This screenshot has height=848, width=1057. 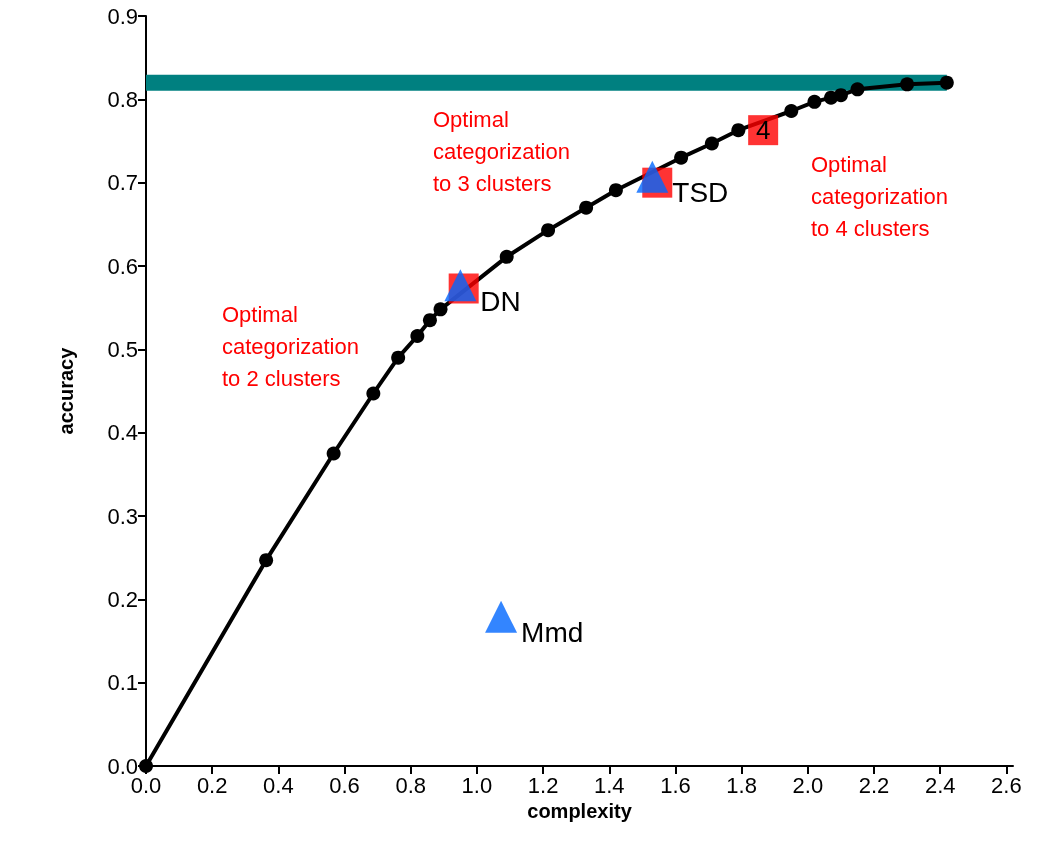 I want to click on x-tick-label: 1.8, so click(x=741, y=785).